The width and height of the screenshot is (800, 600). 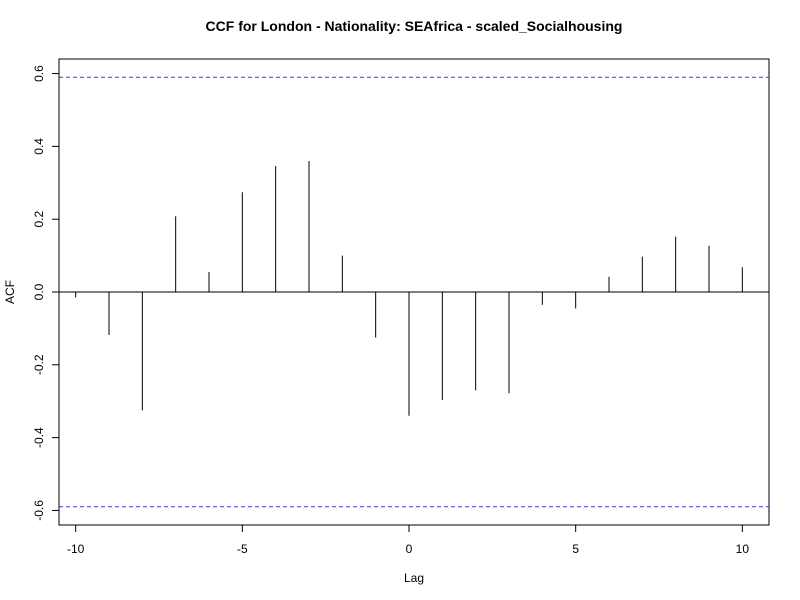 What do you see at coordinates (39, 219) in the screenshot?
I see `y-tick-label: 0.2` at bounding box center [39, 219].